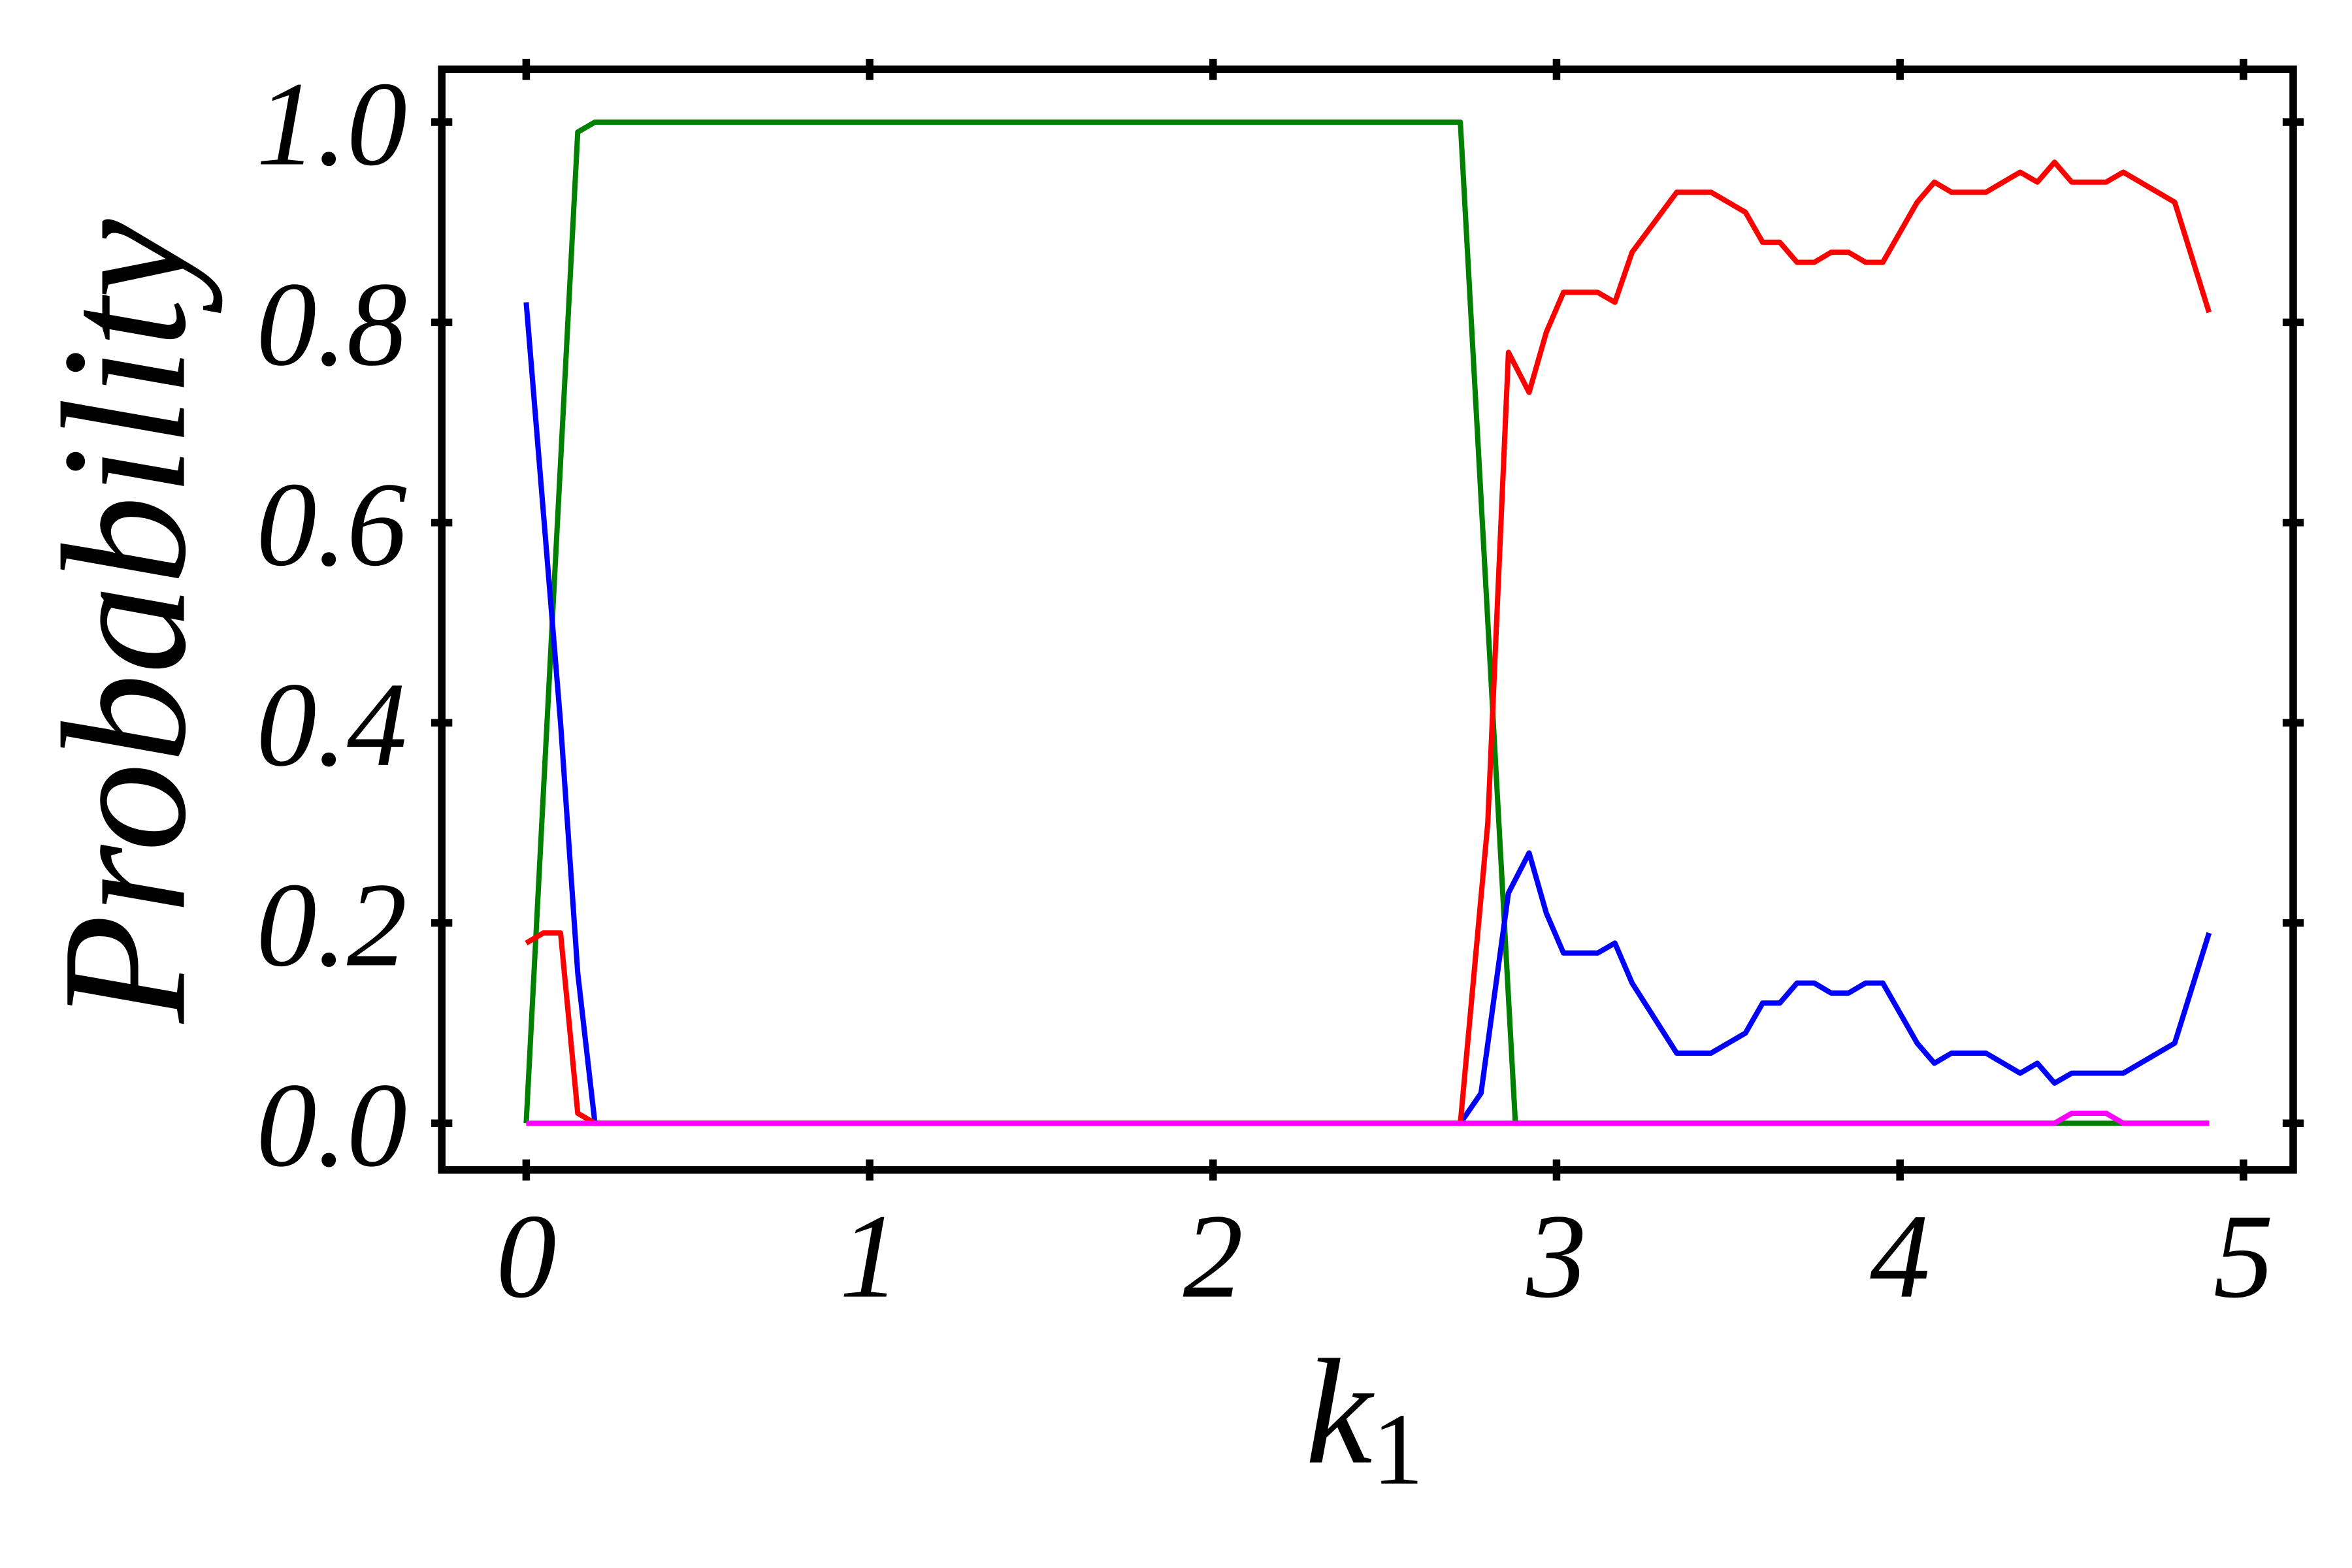 The width and height of the screenshot is (2352, 1568). Describe the element at coordinates (1368, 1118) in the screenshot. I see `series-line-magenta` at that location.